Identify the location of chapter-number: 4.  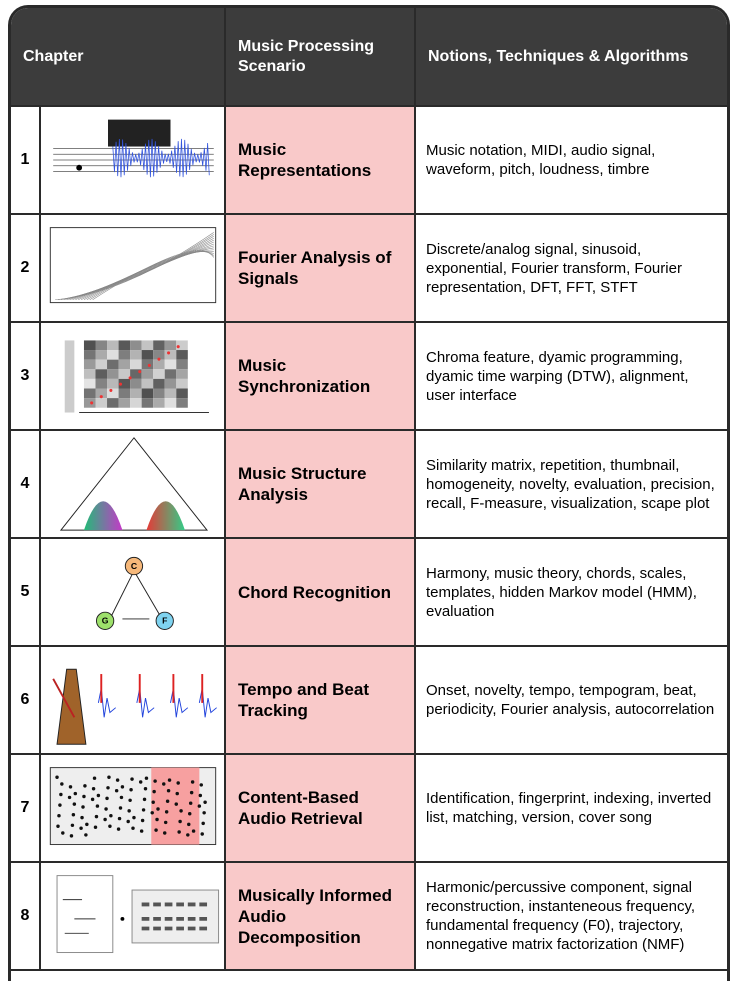
(26, 485).